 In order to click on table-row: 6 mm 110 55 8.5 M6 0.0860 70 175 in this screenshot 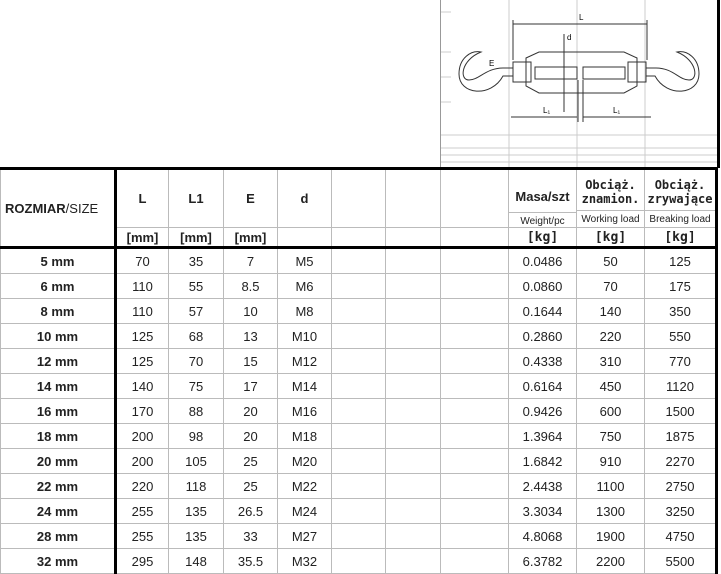, I will do `click(359, 286)`.